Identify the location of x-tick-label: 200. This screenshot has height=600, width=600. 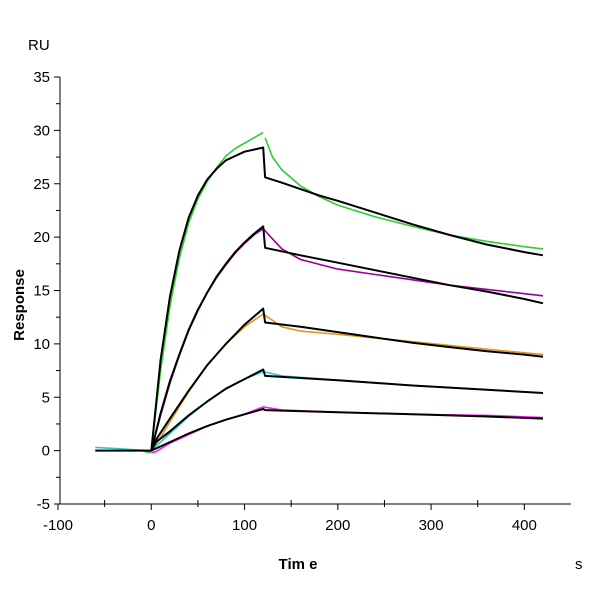
(337, 525).